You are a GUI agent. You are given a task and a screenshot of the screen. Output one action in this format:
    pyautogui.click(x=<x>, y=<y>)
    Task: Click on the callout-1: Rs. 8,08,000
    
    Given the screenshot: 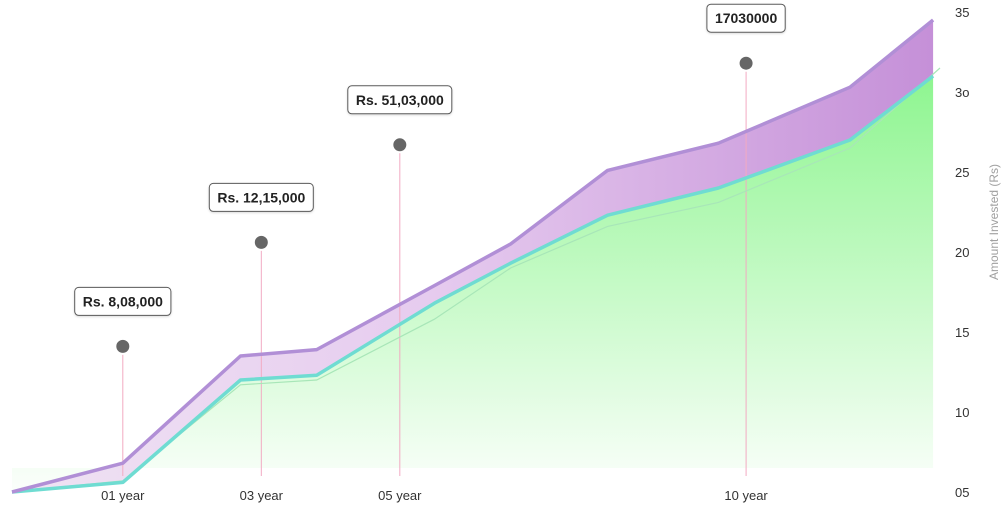 What is the action you would take?
    pyautogui.click(x=123, y=301)
    